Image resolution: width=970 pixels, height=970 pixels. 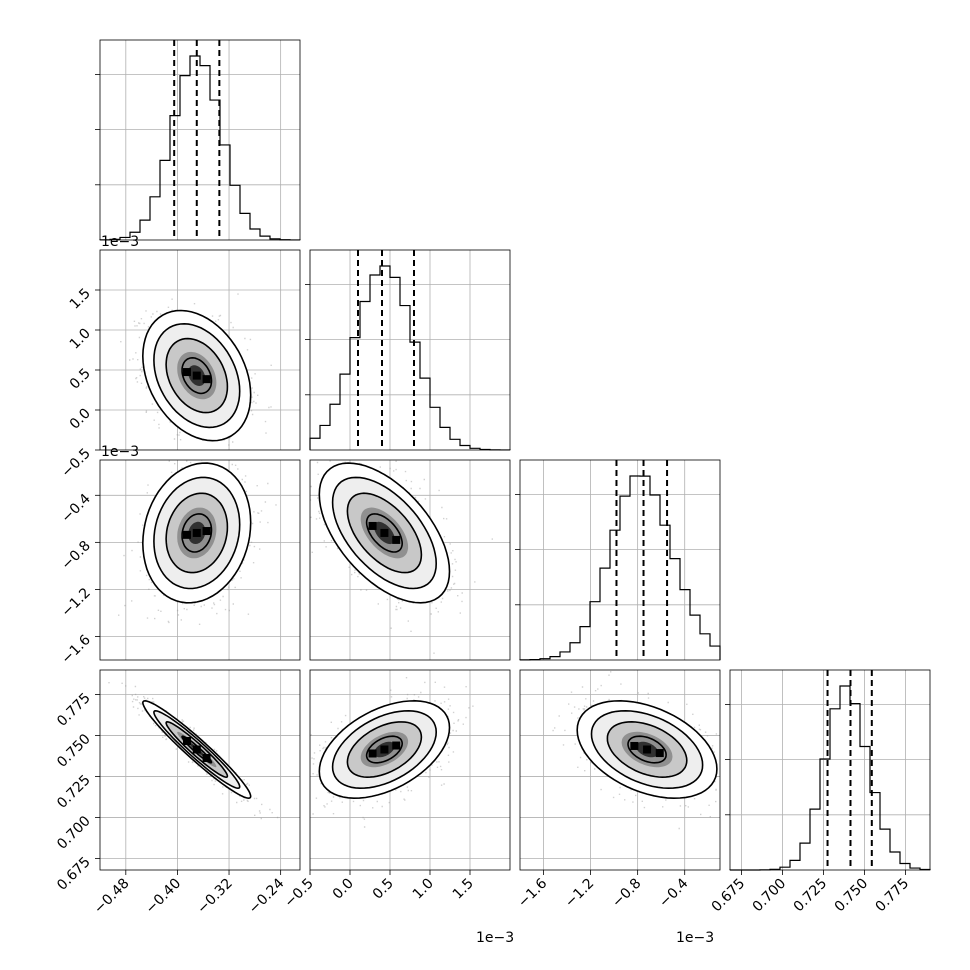 What do you see at coordinates (298, 893) in the screenshot?
I see `x-tick-label: −0.5` at bounding box center [298, 893].